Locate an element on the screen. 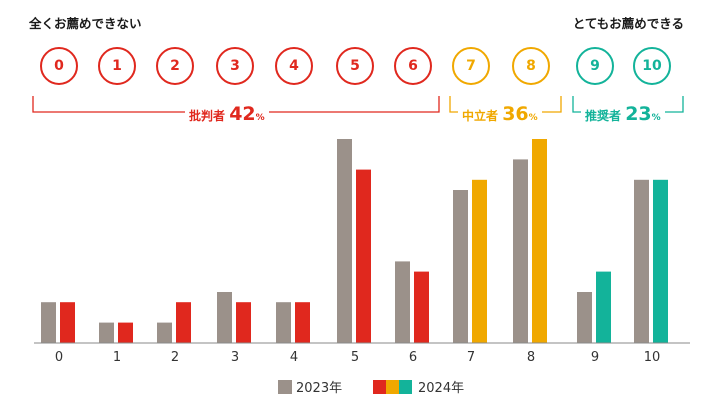 Image resolution: width=710 pixels, height=410 pixels. score-circle-10: 10 is located at coordinates (652, 66).